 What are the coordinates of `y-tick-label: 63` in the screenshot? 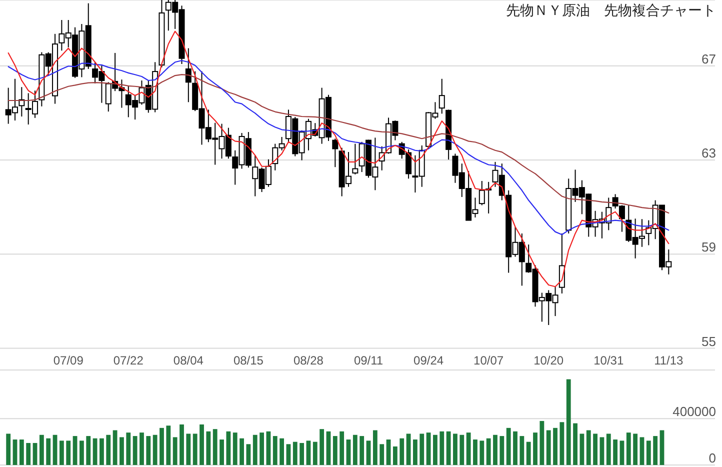 It's located at (709, 153).